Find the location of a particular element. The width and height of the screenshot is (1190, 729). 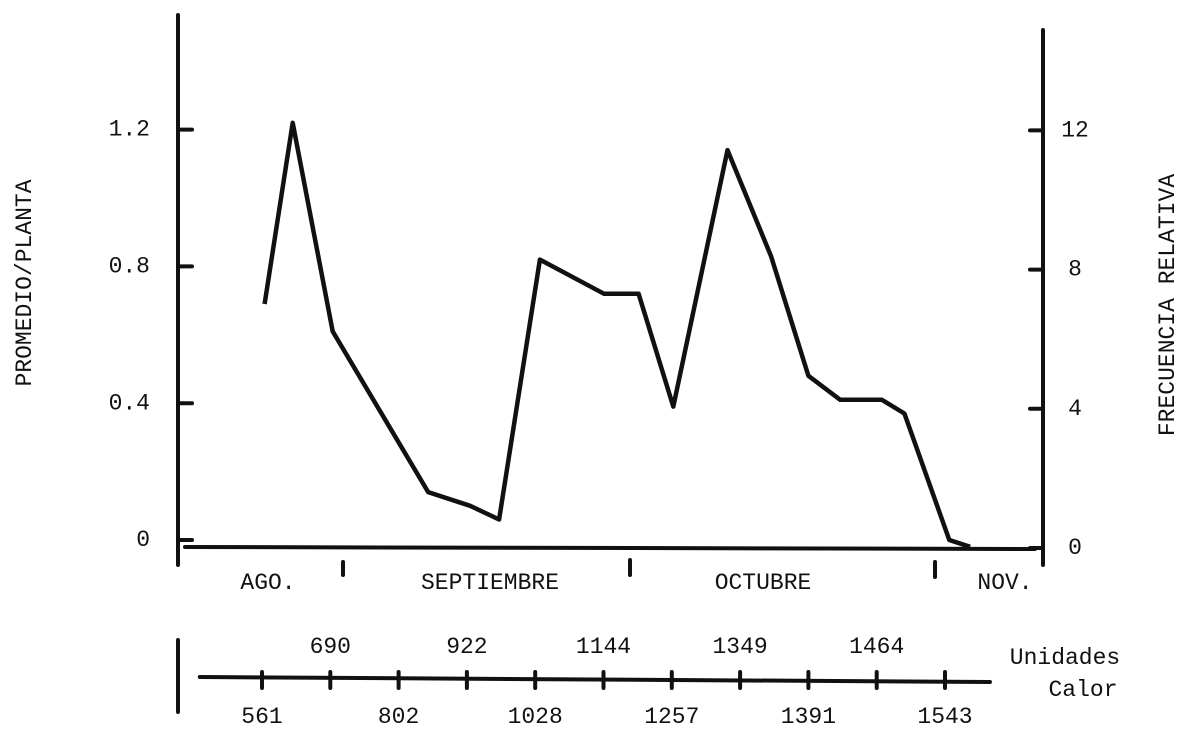

y-tick-label: 1.2 is located at coordinates (129, 130).